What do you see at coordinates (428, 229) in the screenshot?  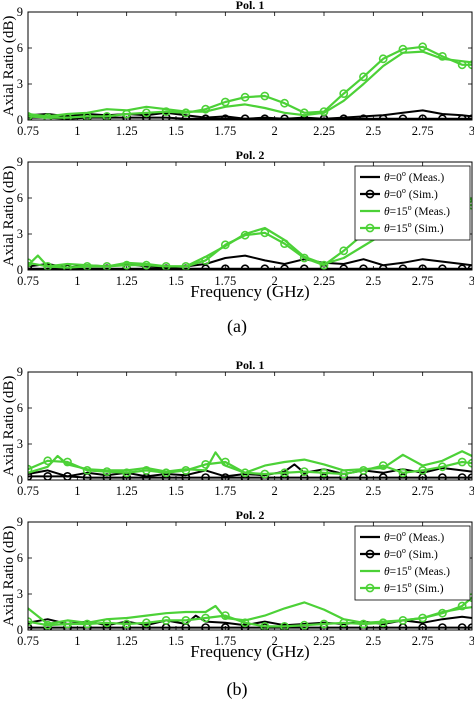 I see `legend-entry-tail: (Sim.)` at bounding box center [428, 229].